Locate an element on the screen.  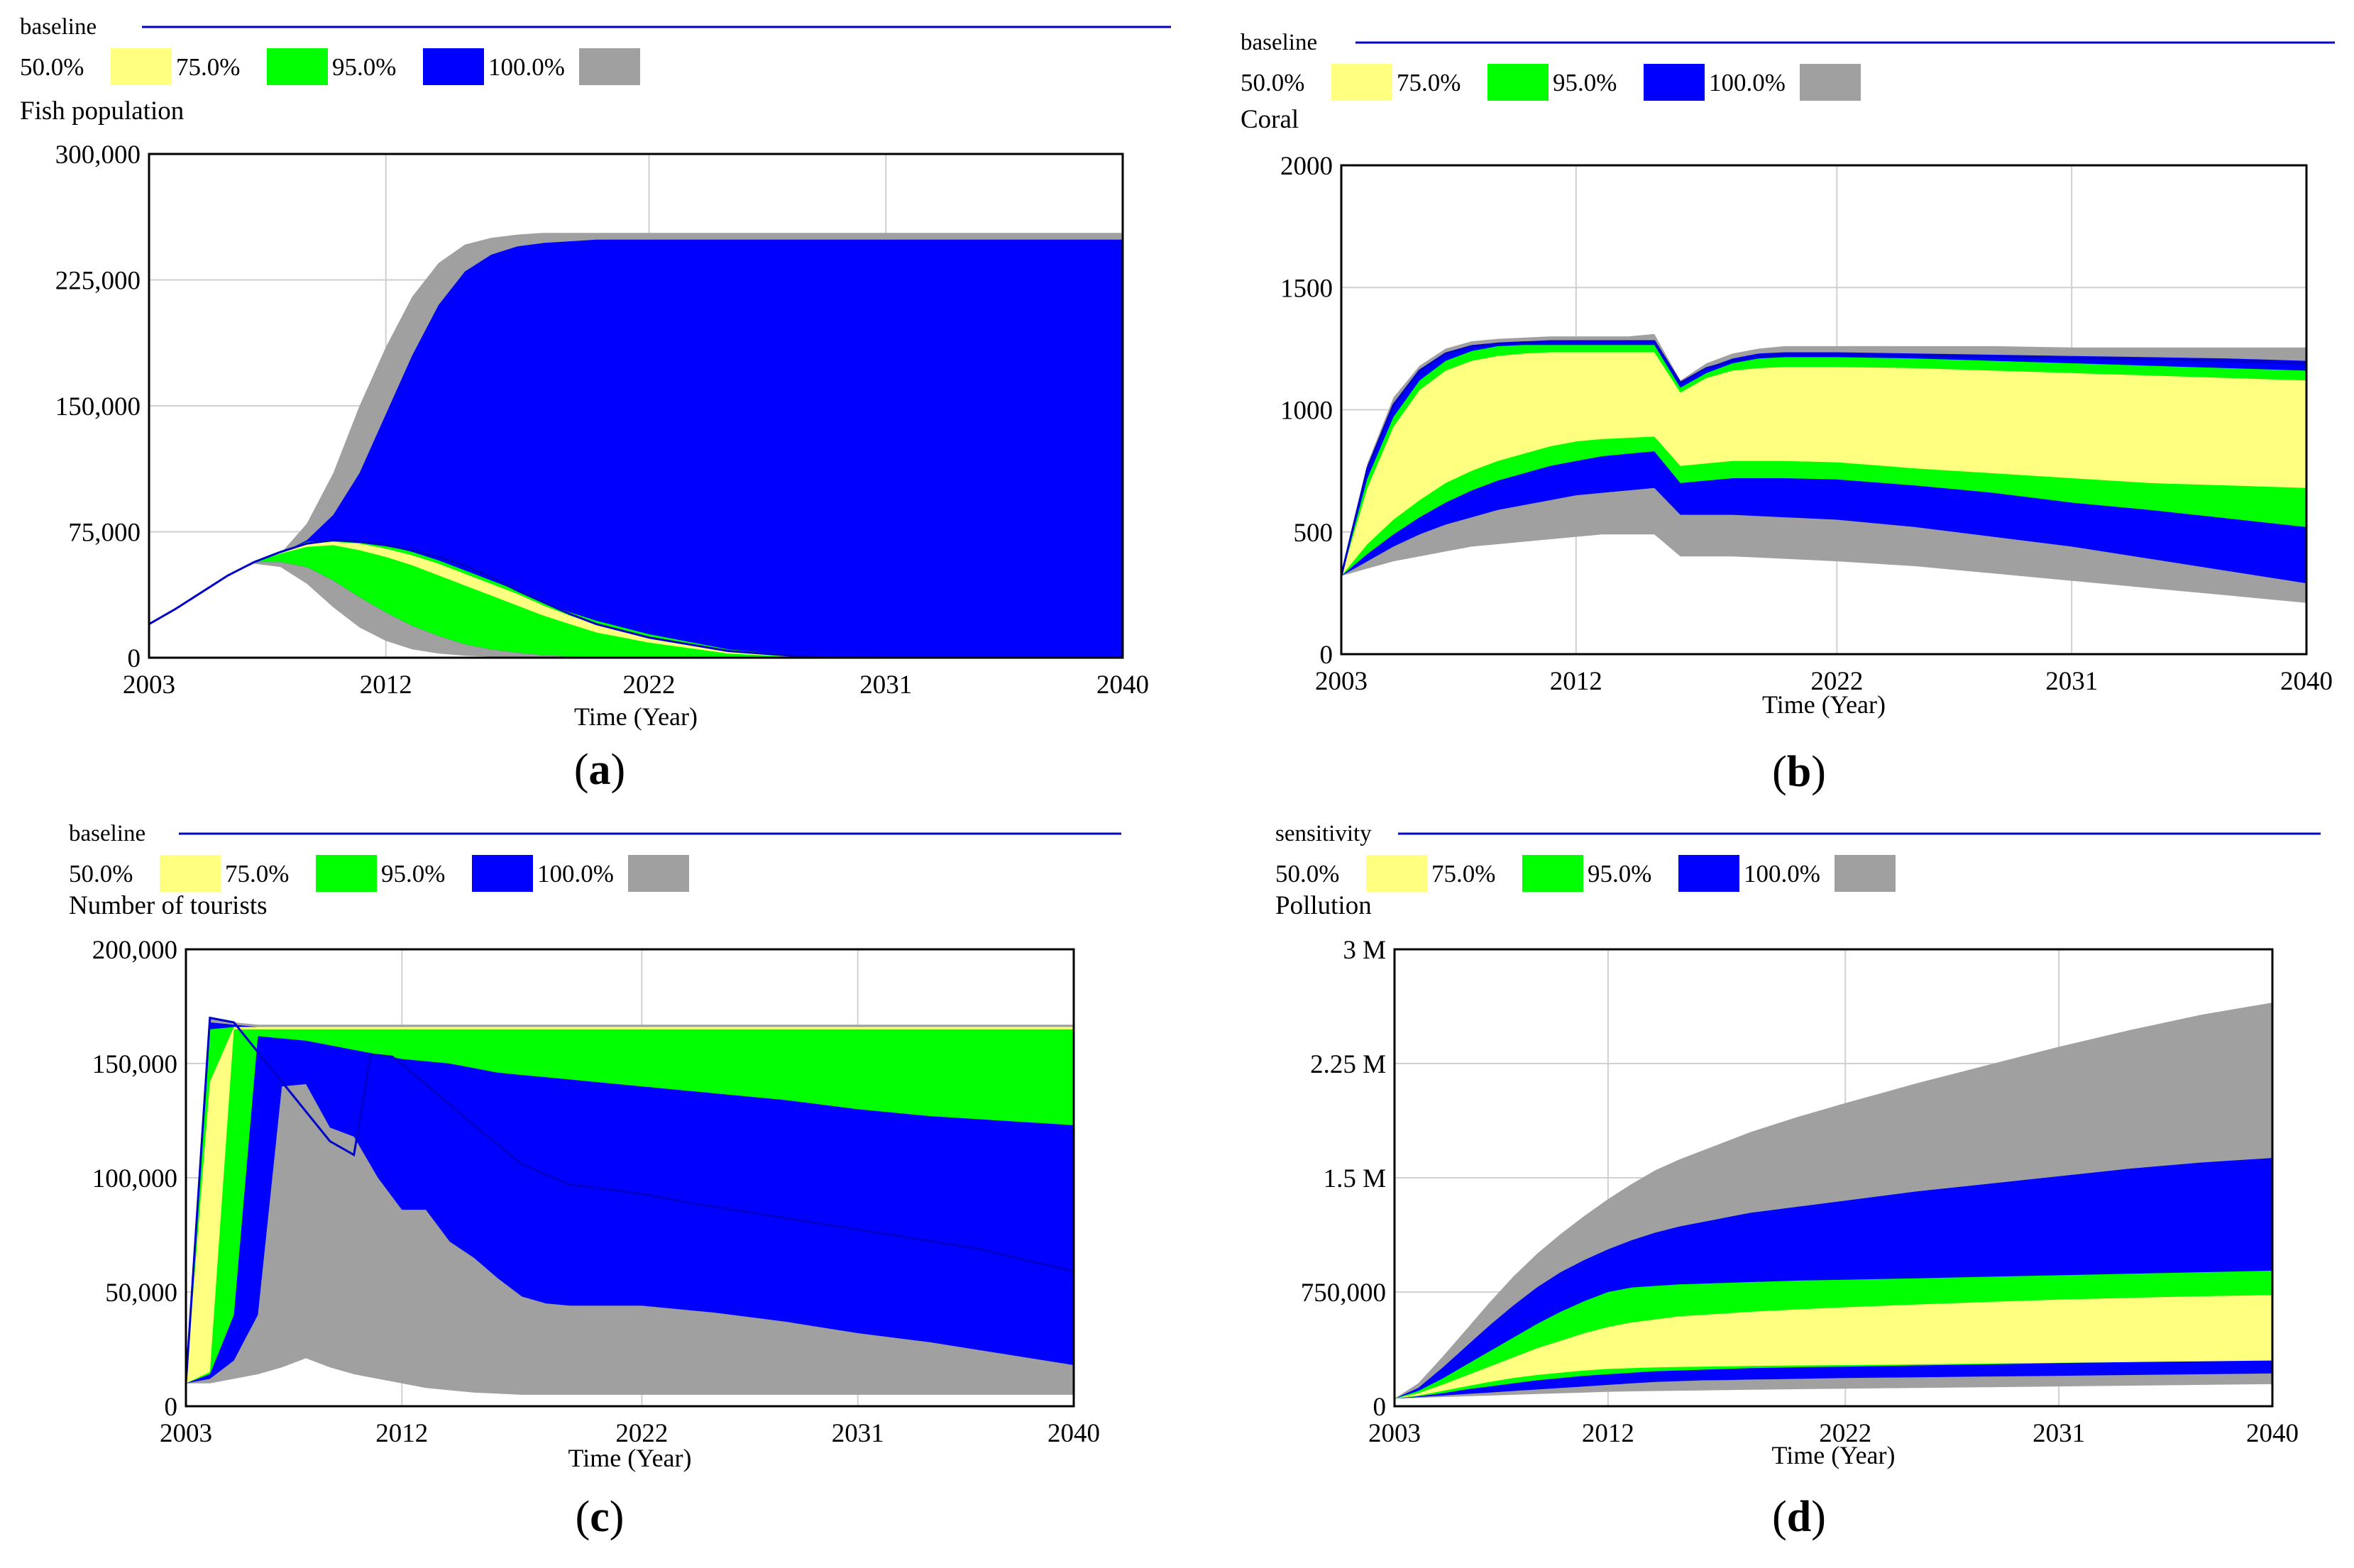
panel-label: (d) is located at coordinates (1799, 1517).